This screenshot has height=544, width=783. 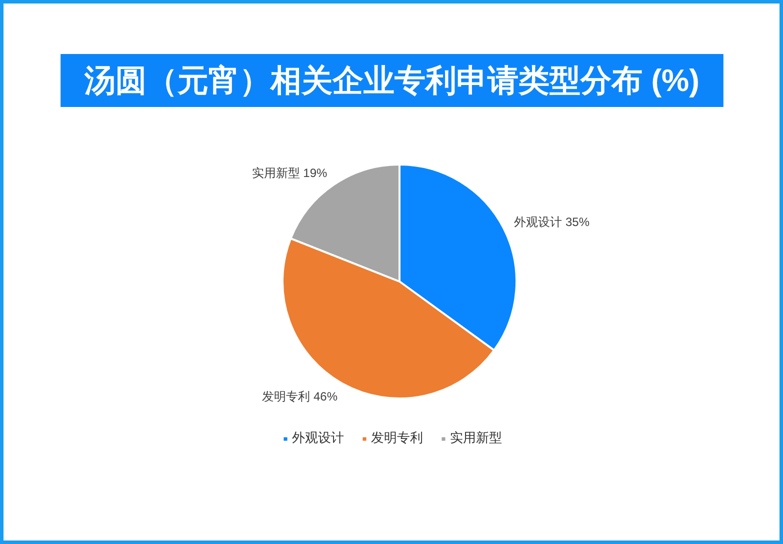 What do you see at coordinates (397, 438) in the screenshot?
I see `legend-label: 发明专利` at bounding box center [397, 438].